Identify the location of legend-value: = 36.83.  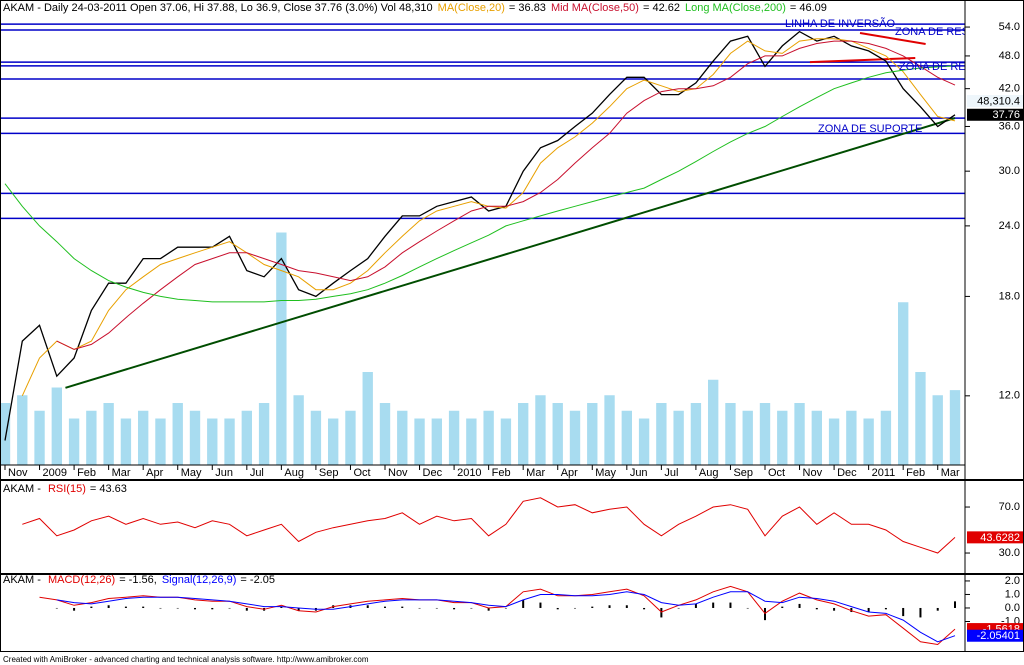
(527, 8).